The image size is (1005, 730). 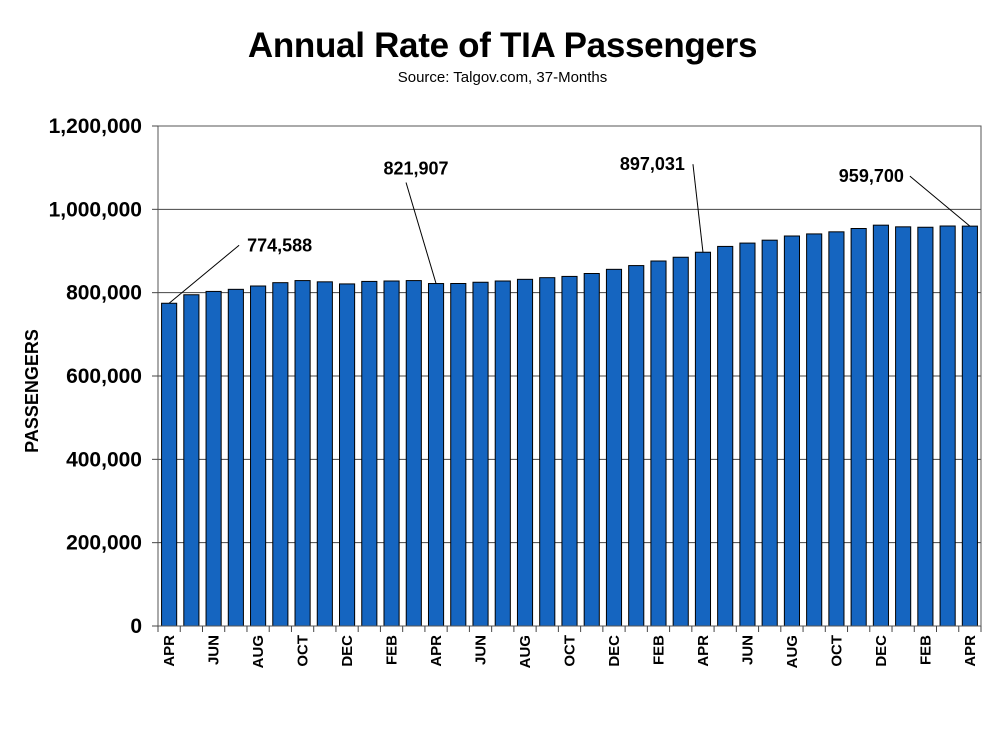 What do you see at coordinates (104, 293) in the screenshot?
I see `y-tick-label: 800,000` at bounding box center [104, 293].